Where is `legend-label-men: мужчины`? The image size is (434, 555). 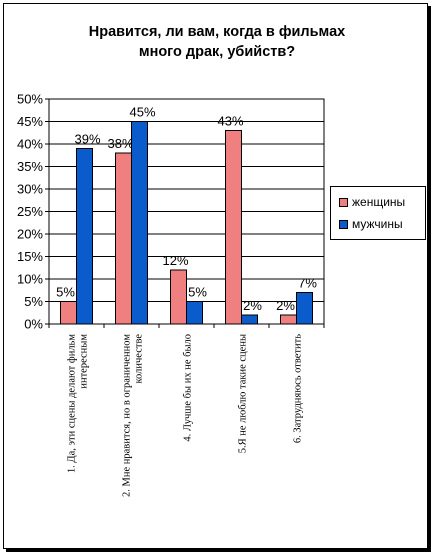
legend-label-men: мужчины is located at coordinates (377, 224).